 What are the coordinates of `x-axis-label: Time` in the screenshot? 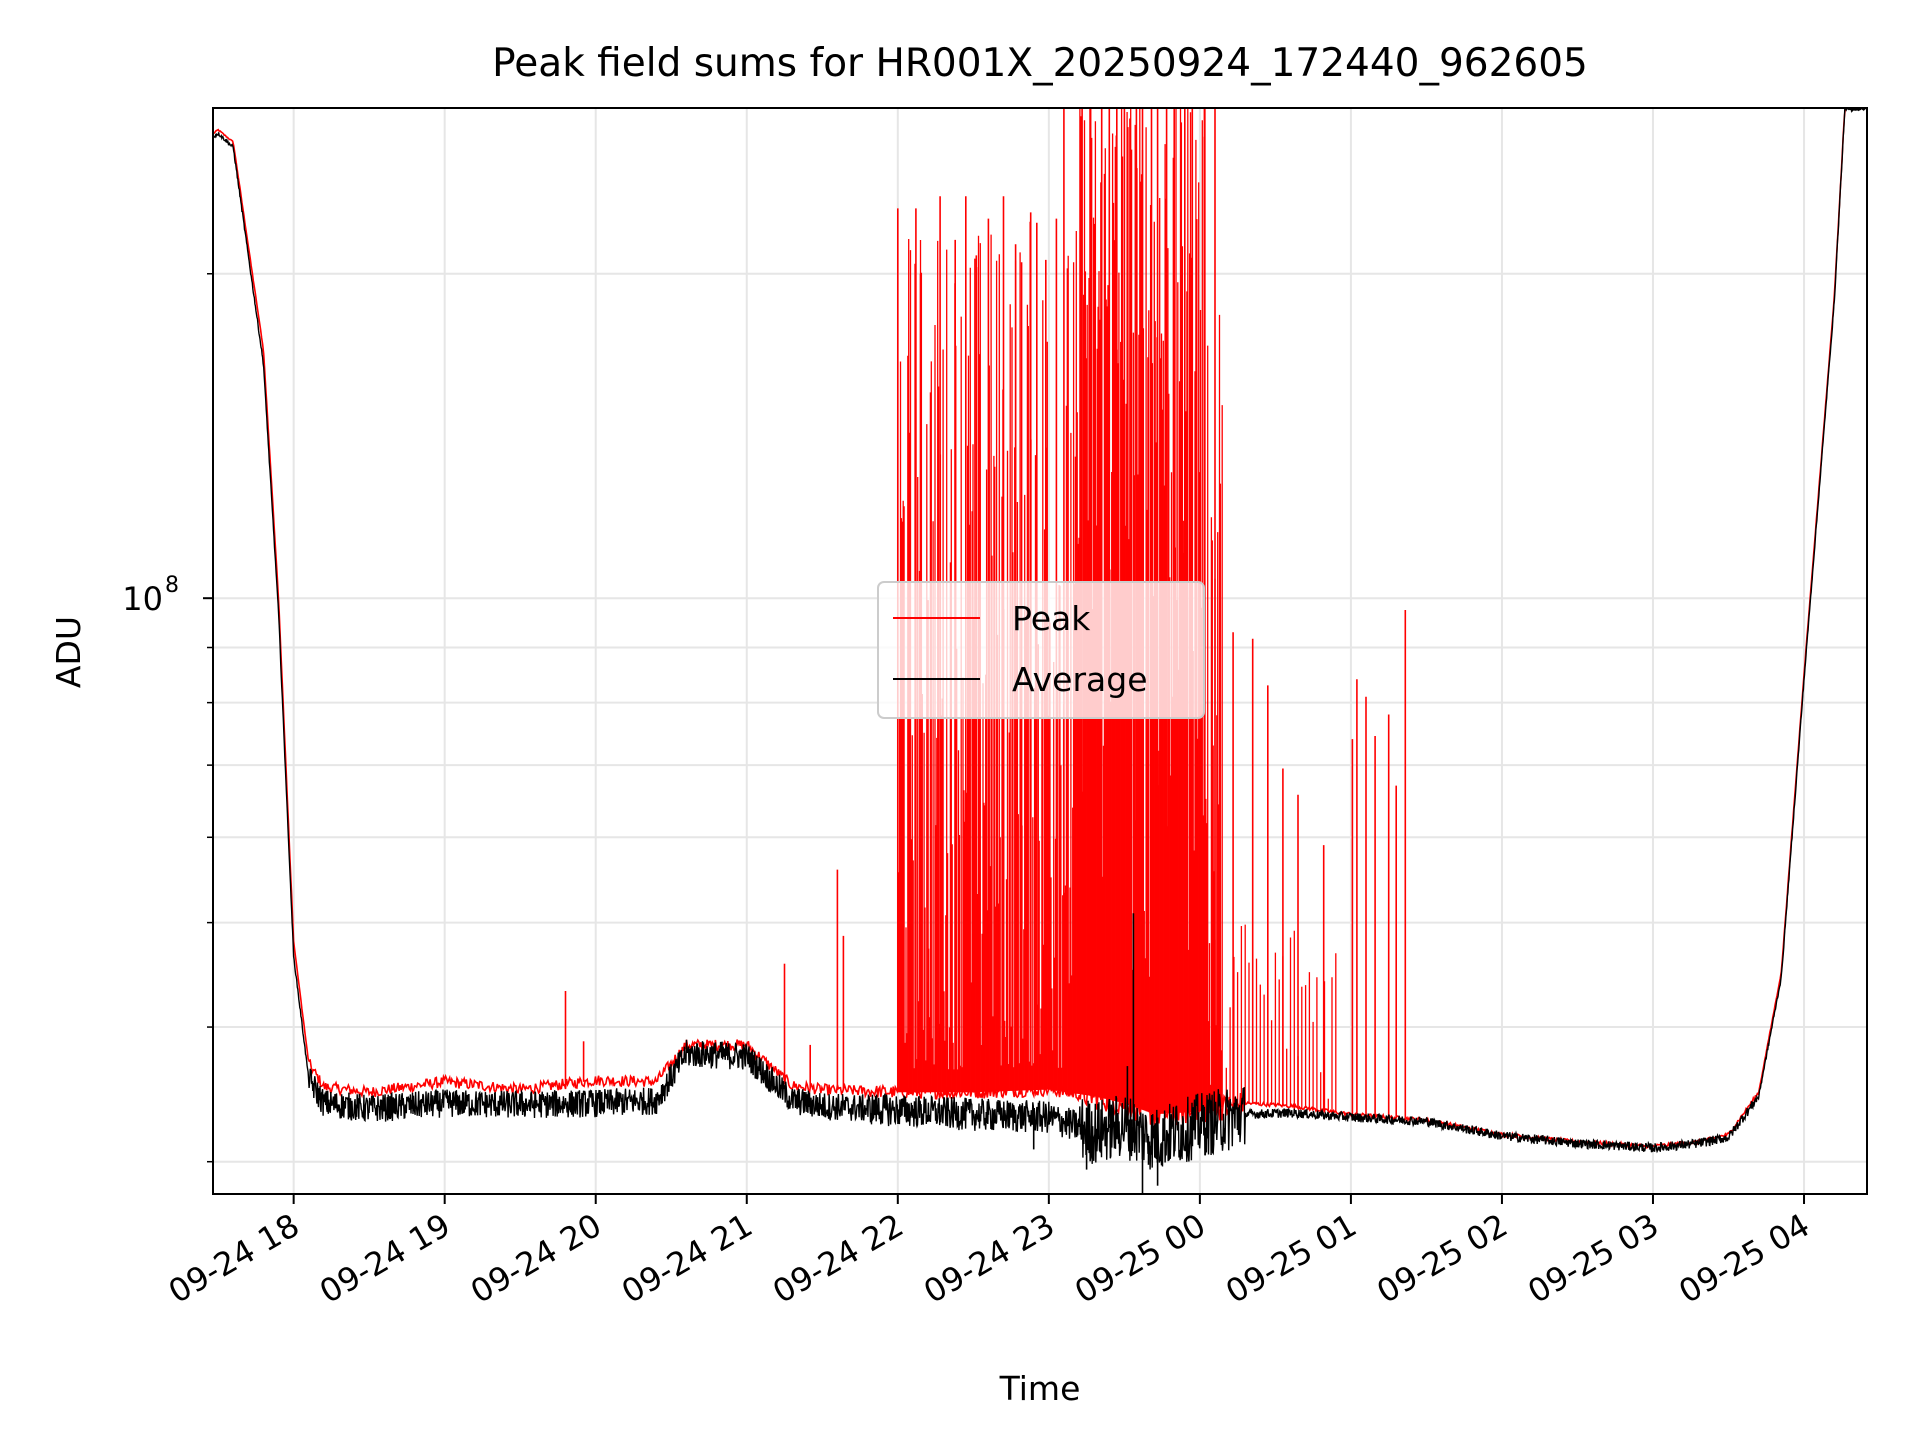 It's located at (1040, 1388).